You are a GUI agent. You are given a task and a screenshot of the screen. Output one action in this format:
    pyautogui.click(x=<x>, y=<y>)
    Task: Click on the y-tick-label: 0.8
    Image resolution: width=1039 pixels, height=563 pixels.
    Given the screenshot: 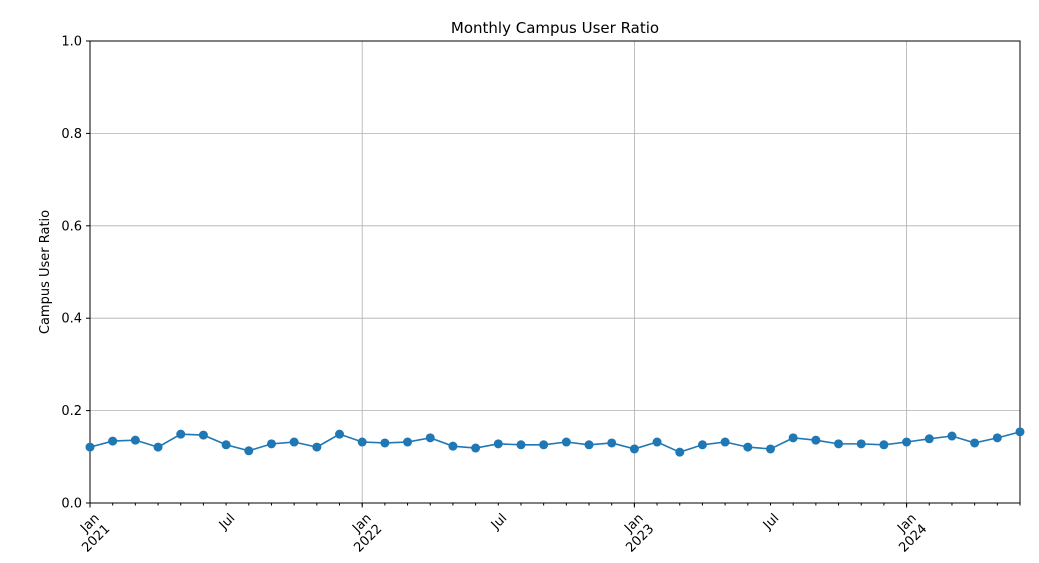 What is the action you would take?
    pyautogui.click(x=71, y=134)
    